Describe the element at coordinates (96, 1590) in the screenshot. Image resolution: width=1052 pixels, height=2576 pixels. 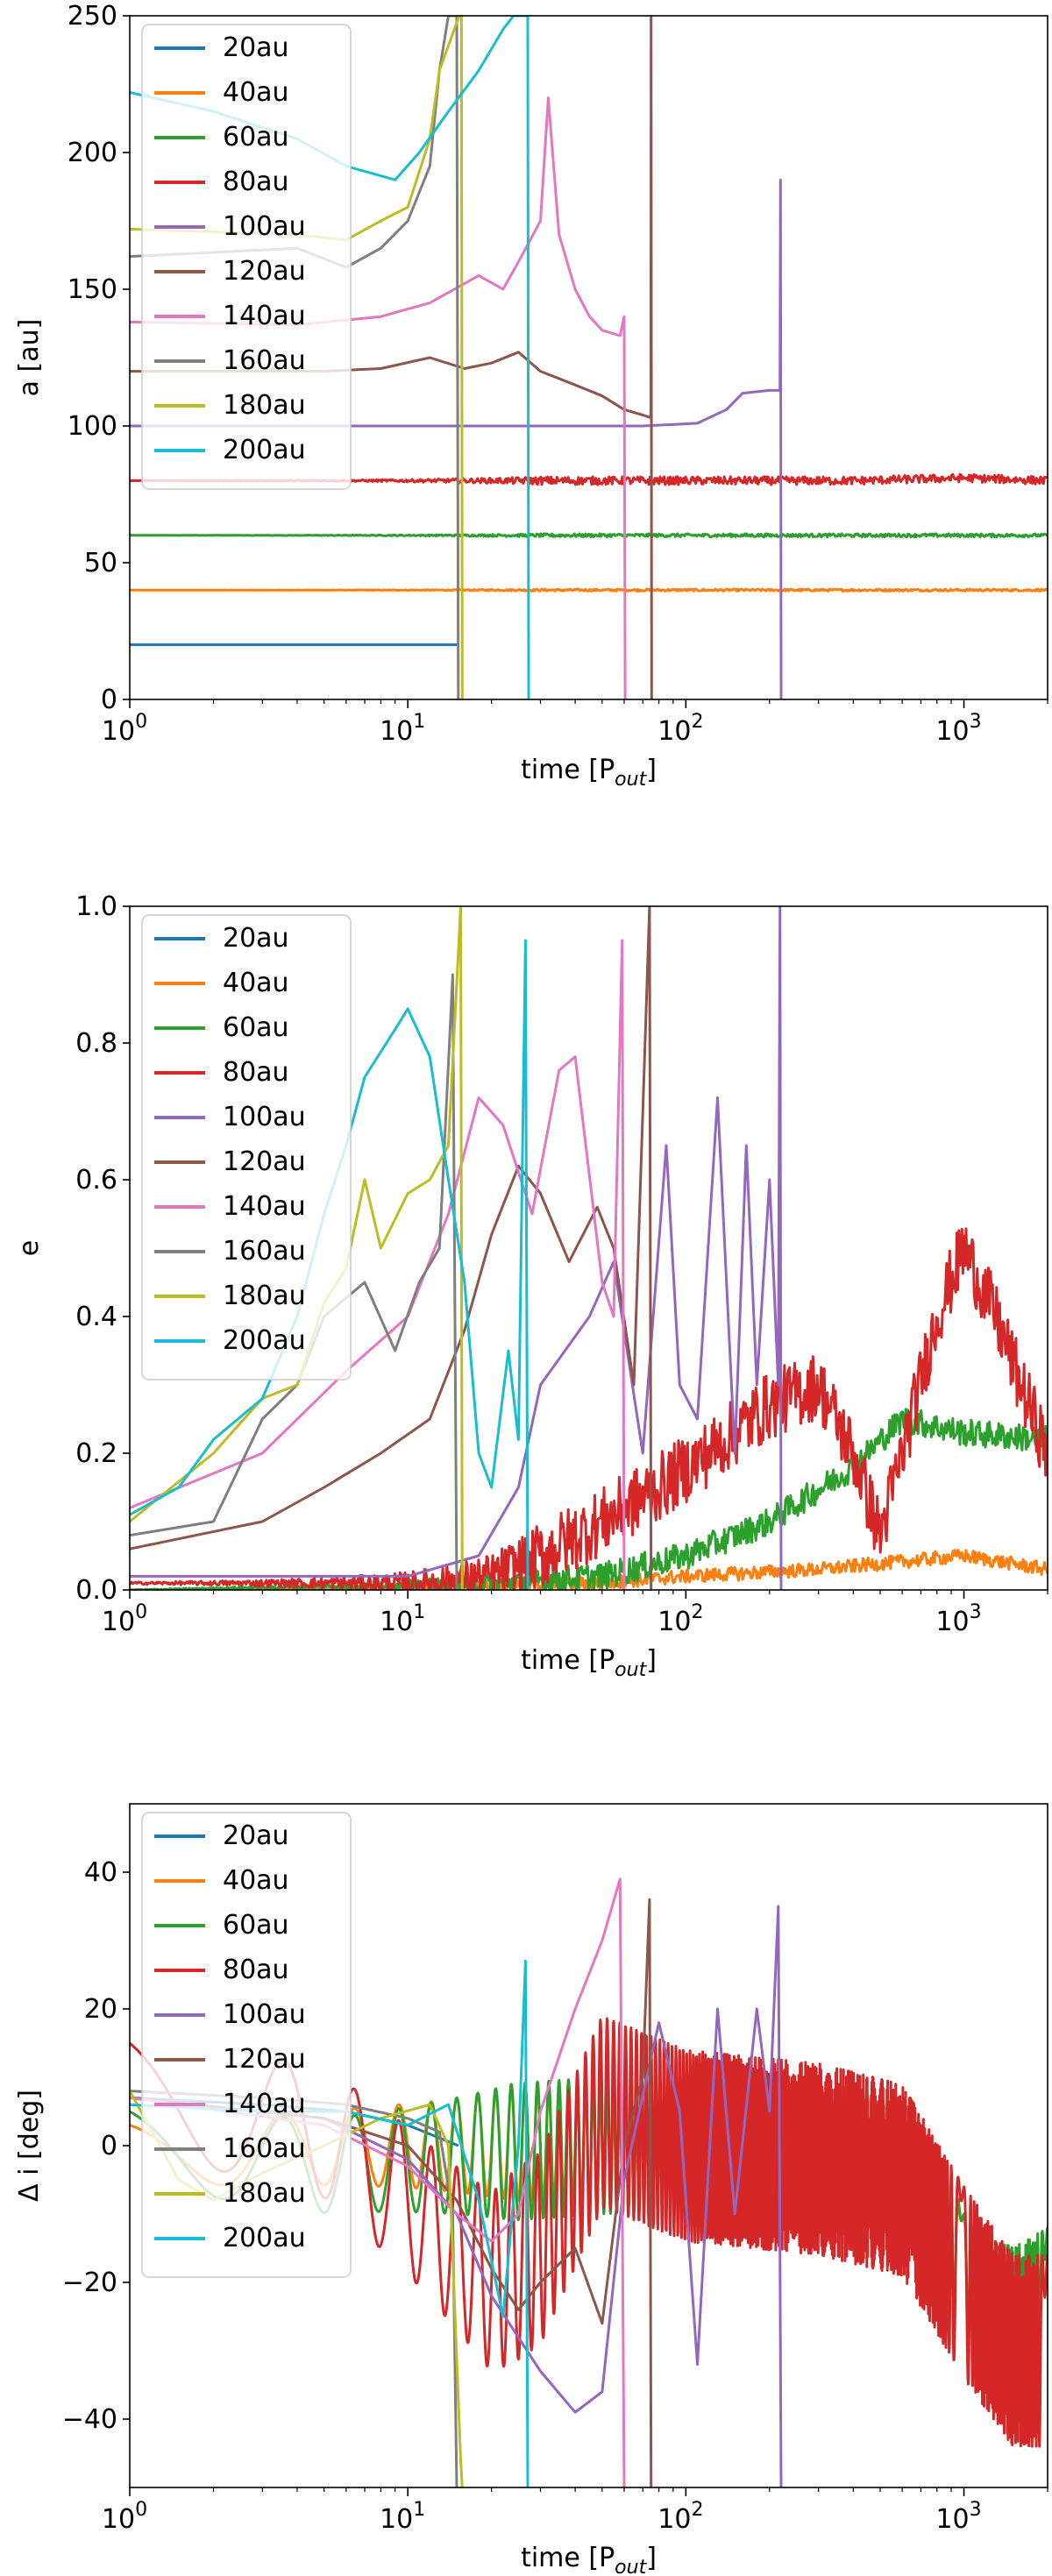
I see `y-tick-label: 0.0` at that location.